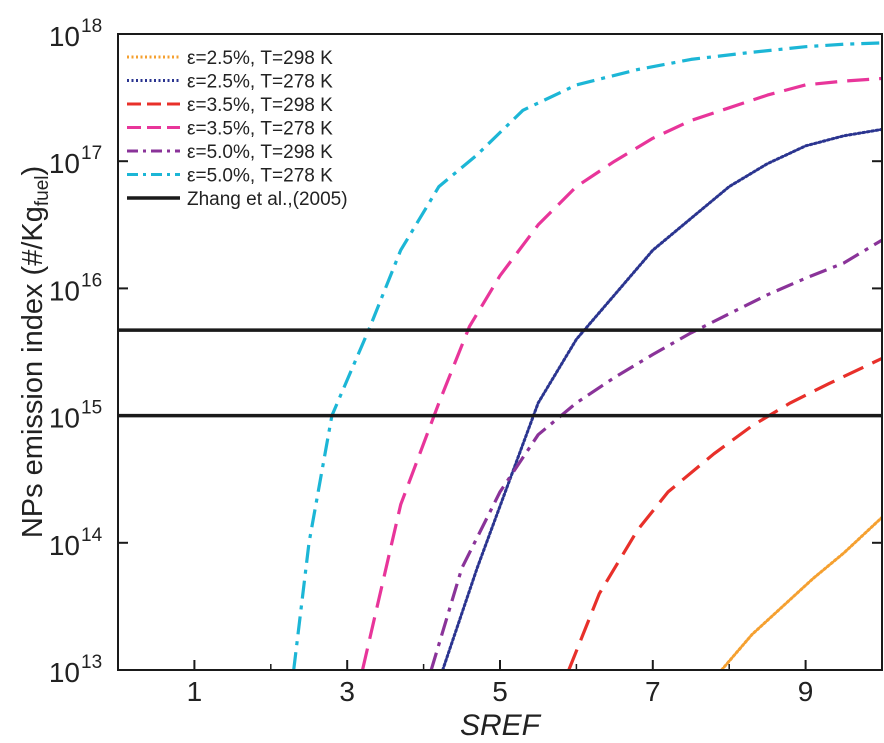  What do you see at coordinates (347, 691) in the screenshot?
I see `x-tick-label: 3` at bounding box center [347, 691].